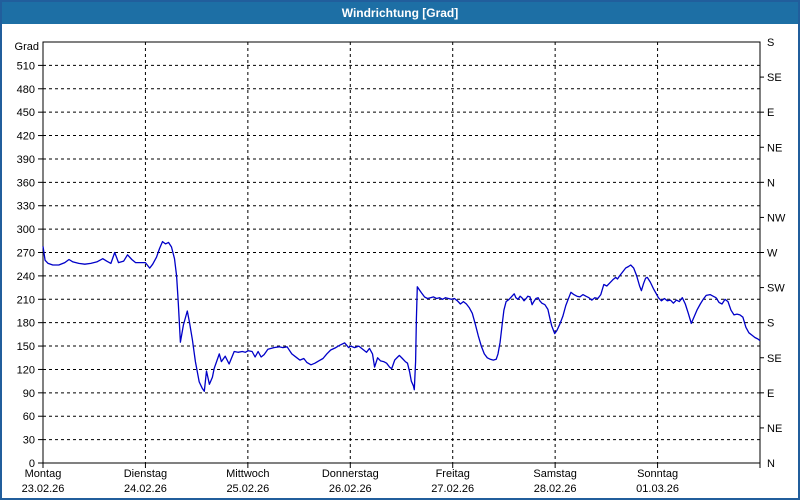 The width and height of the screenshot is (800, 500). Describe the element at coordinates (29, 441) in the screenshot. I see `y-axis-tick-label: 30` at that location.